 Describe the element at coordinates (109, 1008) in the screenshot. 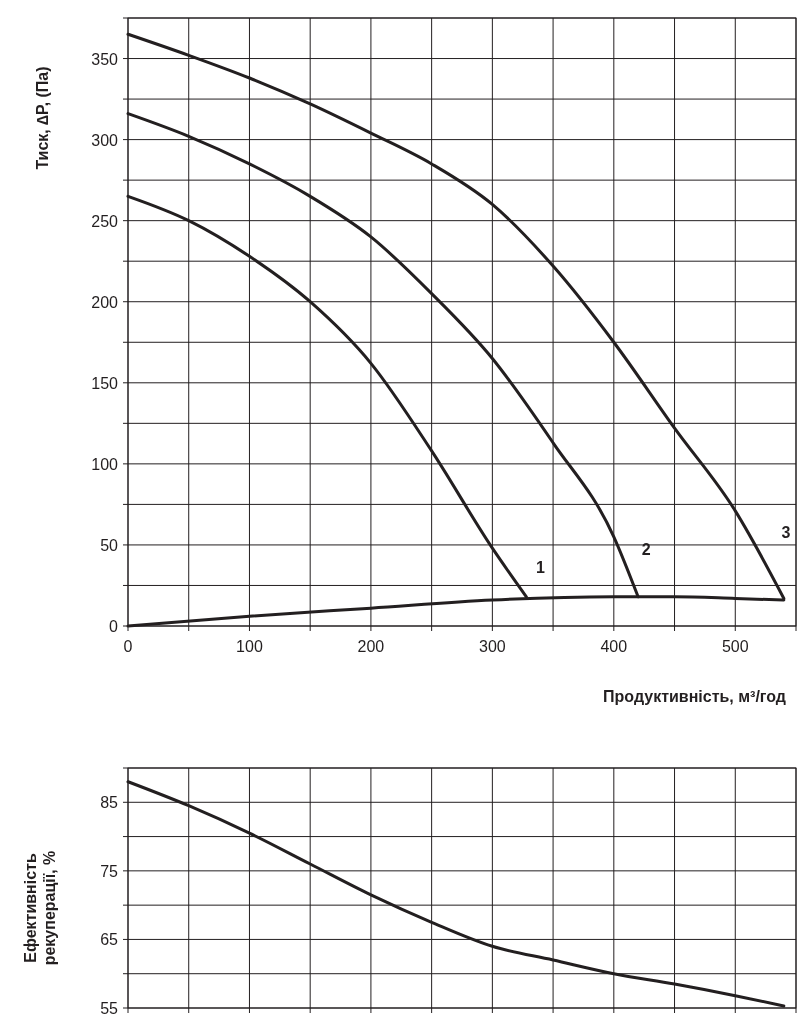

I see `y-tick-label: 55` at that location.